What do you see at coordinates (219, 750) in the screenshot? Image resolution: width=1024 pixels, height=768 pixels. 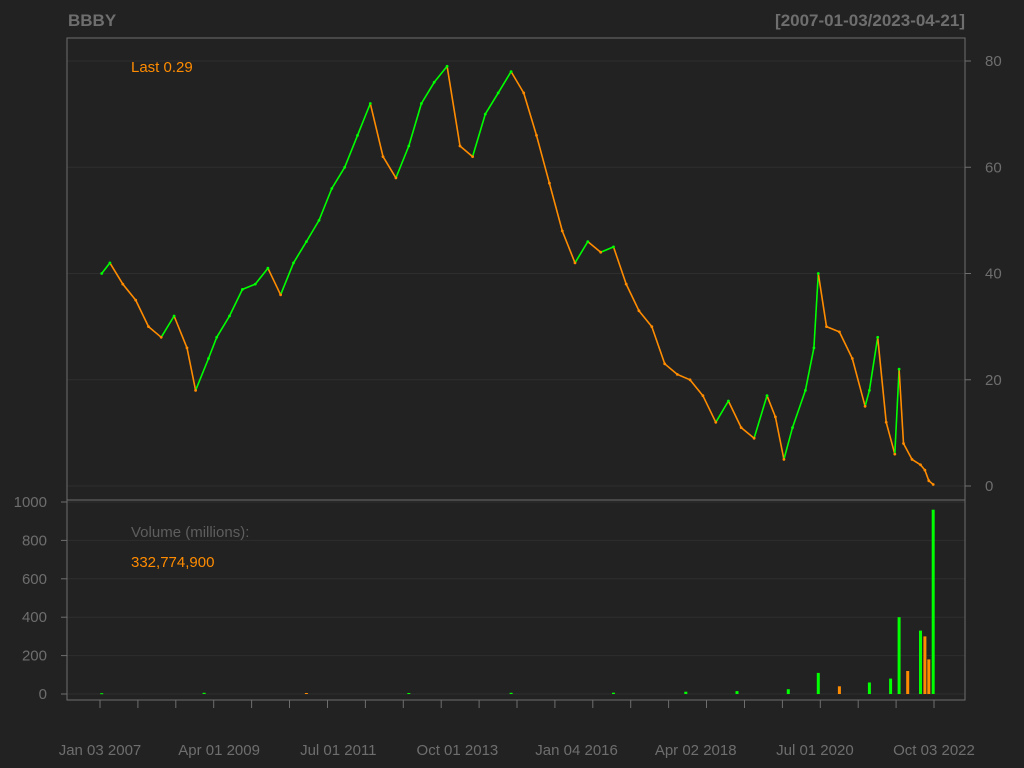 I see `x-tick-label: Apr 01 2009` at bounding box center [219, 750].